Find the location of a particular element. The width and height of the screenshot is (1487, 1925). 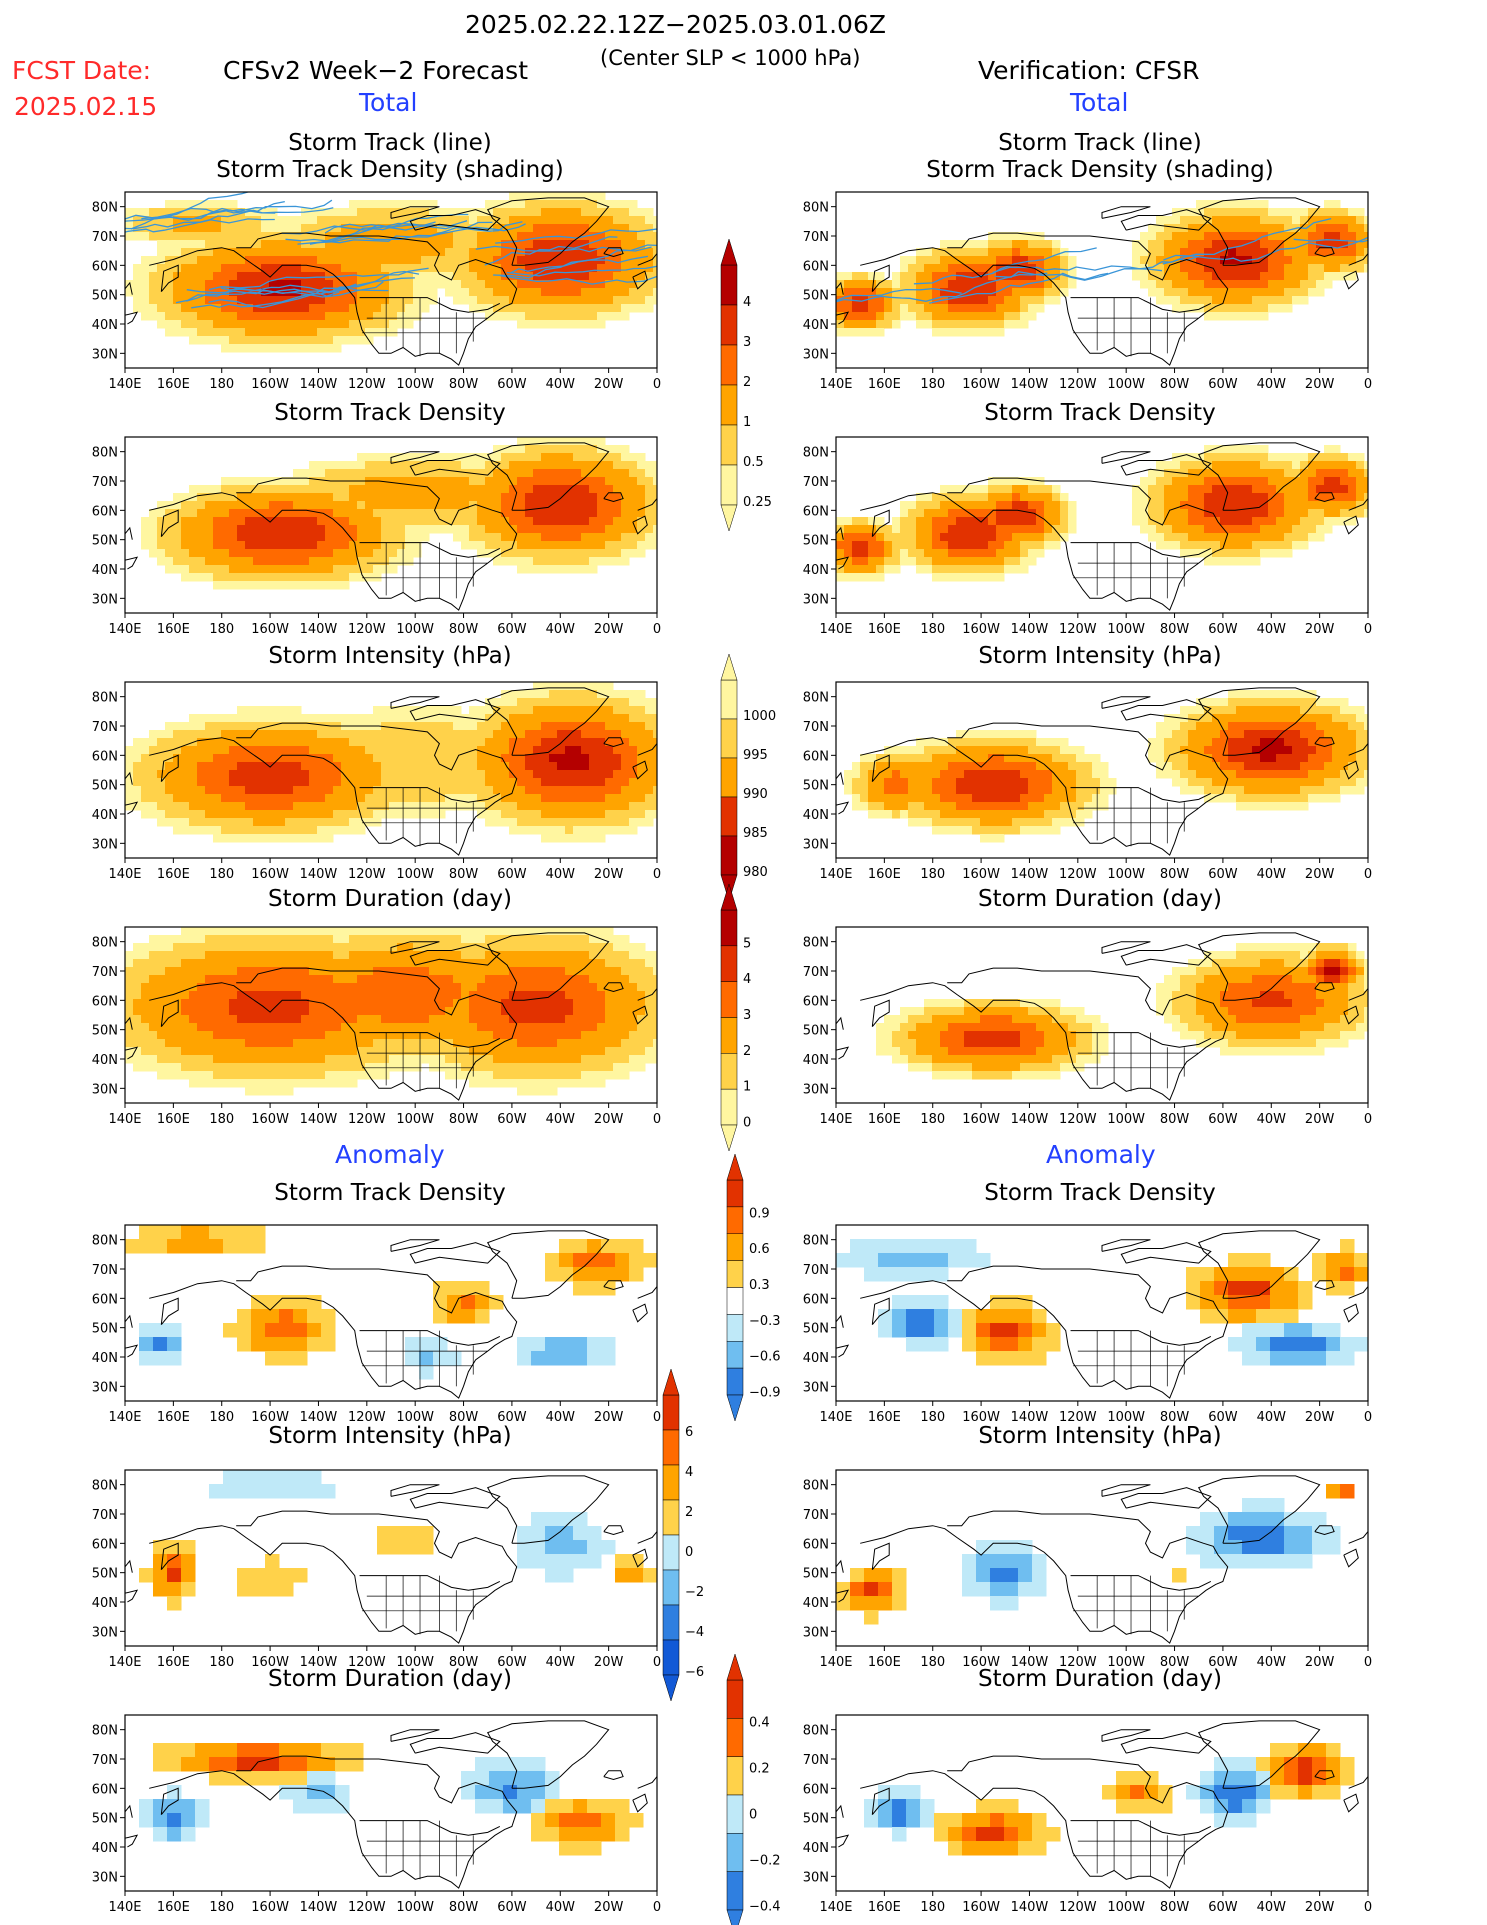

colorbar-label: 3 is located at coordinates (747, 342).